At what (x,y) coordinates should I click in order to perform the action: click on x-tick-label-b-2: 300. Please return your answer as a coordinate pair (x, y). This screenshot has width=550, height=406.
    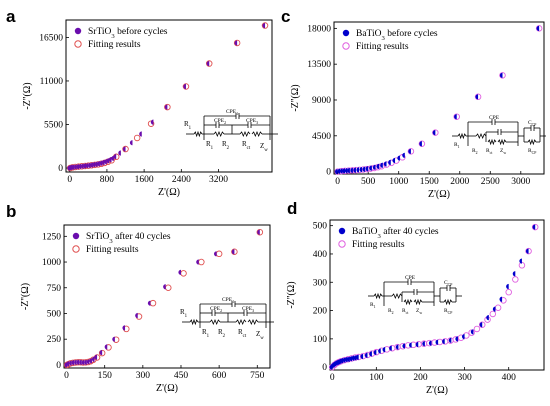
    Looking at the image, I should click on (143, 376).